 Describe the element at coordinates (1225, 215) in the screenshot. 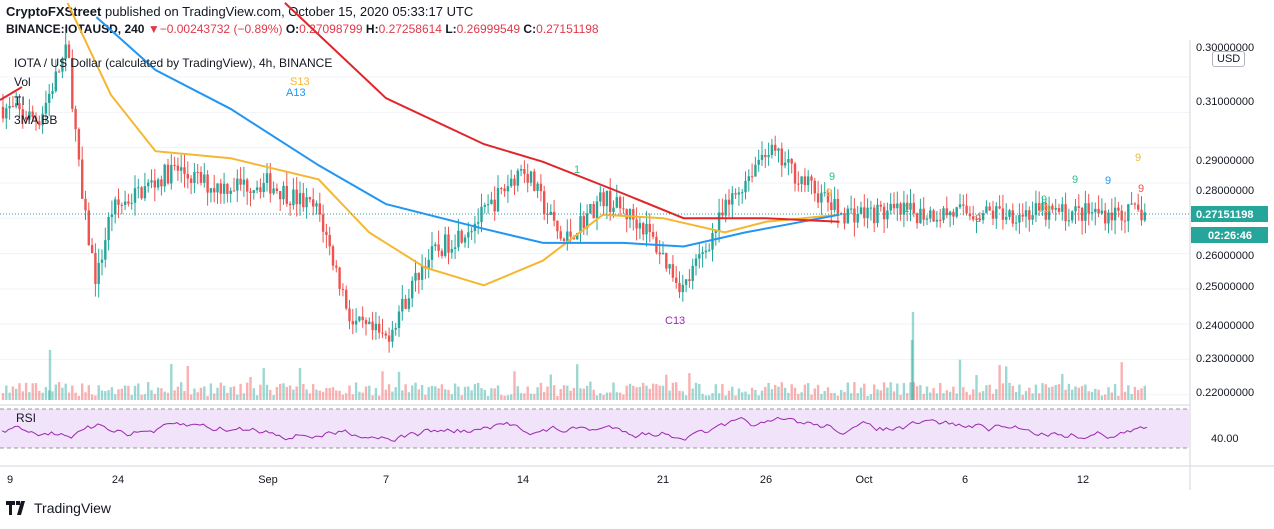

I see `current-price-label: 0.27151198` at that location.